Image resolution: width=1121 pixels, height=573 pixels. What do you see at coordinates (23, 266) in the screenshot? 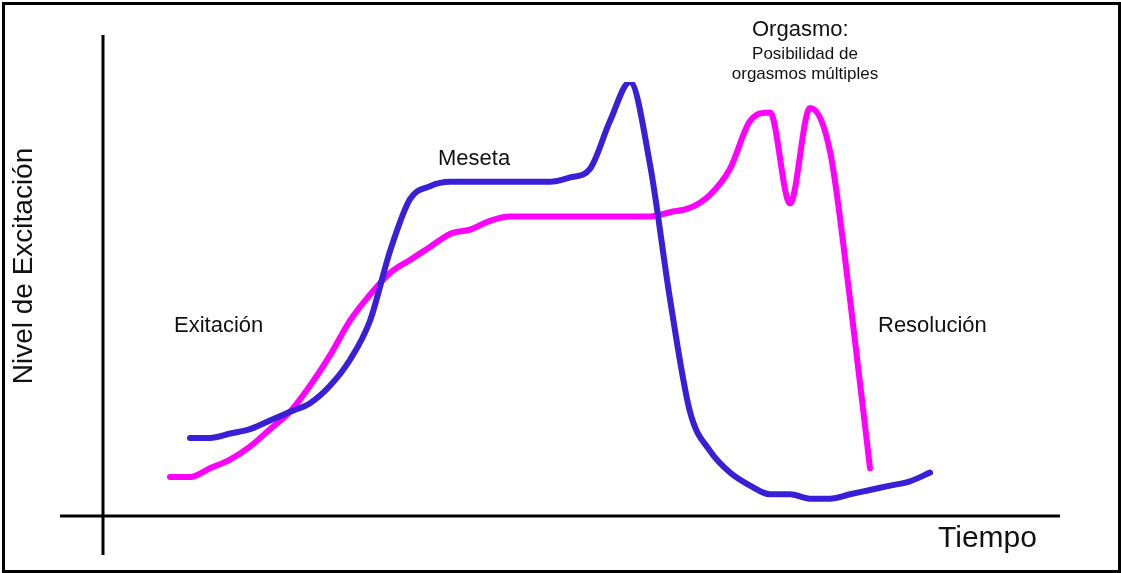
I see `y-axis-title: Nivel de Excitación` at bounding box center [23, 266].